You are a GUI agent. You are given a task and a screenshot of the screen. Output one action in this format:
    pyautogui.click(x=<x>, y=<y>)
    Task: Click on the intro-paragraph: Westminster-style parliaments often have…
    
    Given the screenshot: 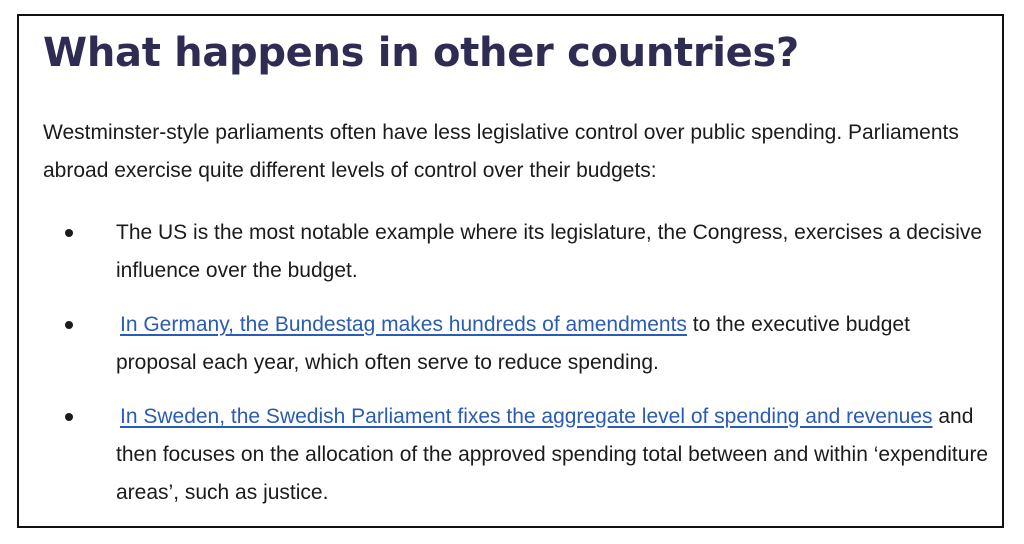 What is the action you would take?
    pyautogui.click(x=501, y=151)
    